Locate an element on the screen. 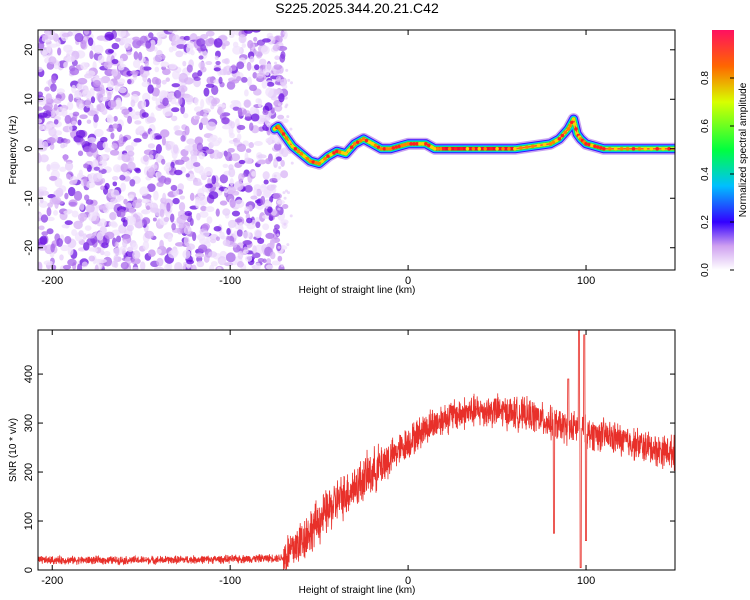 Image resolution: width=750 pixels, height=600 pixels. colorbar-tick-label: 0.8 is located at coordinates (705, 78).